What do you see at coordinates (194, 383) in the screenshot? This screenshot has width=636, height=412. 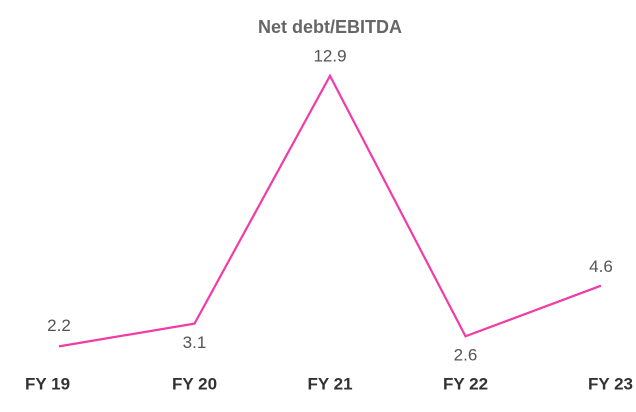 I see `x-tick-label: FY 20` at bounding box center [194, 383].